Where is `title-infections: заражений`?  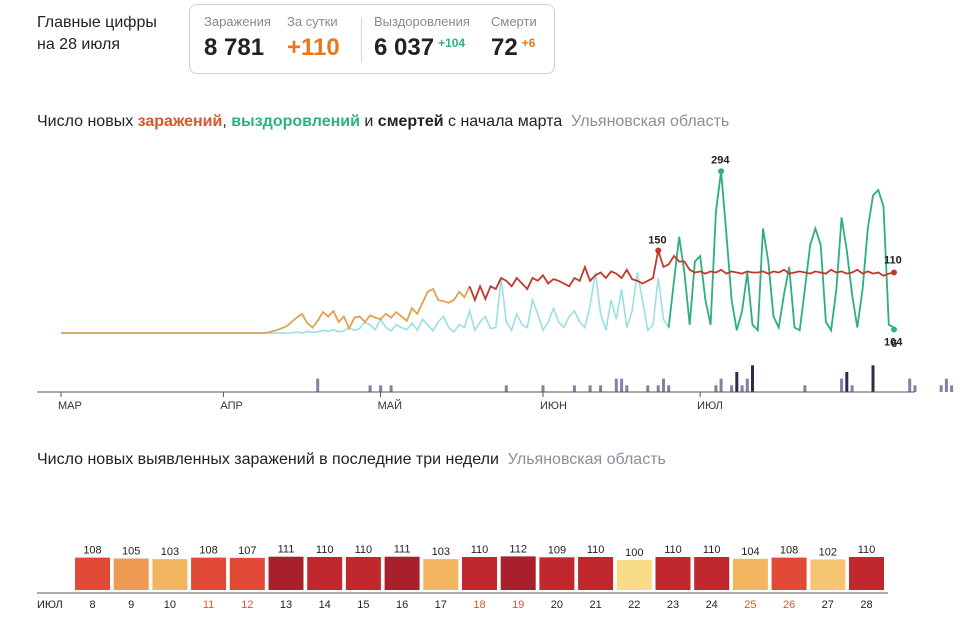 title-infections: заражений is located at coordinates (180, 121).